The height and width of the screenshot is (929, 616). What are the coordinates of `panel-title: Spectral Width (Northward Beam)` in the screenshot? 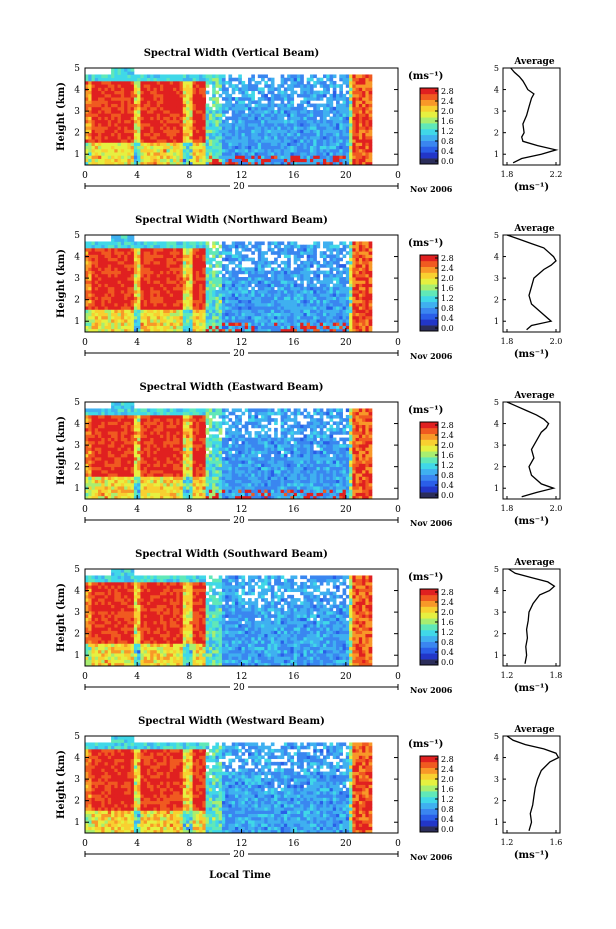 It's located at (231, 220).